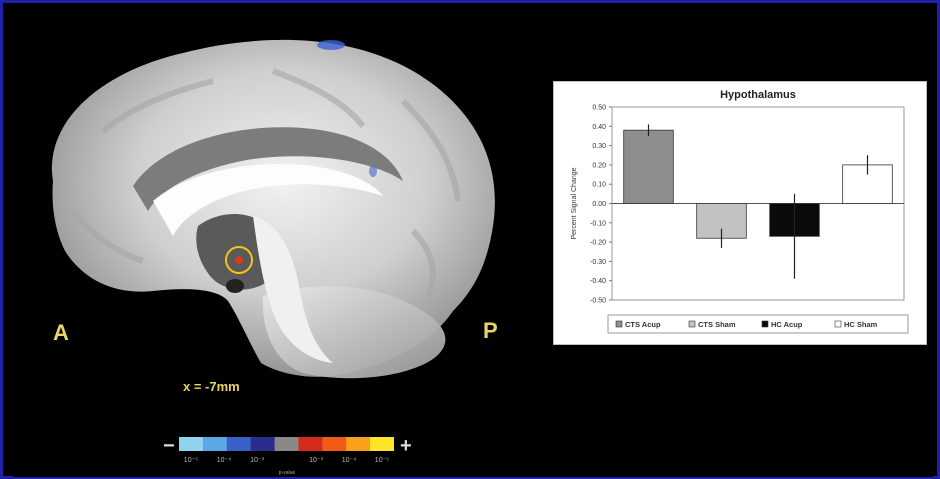 This screenshot has width=940, height=479. I want to click on activation-spot, so click(239, 260).